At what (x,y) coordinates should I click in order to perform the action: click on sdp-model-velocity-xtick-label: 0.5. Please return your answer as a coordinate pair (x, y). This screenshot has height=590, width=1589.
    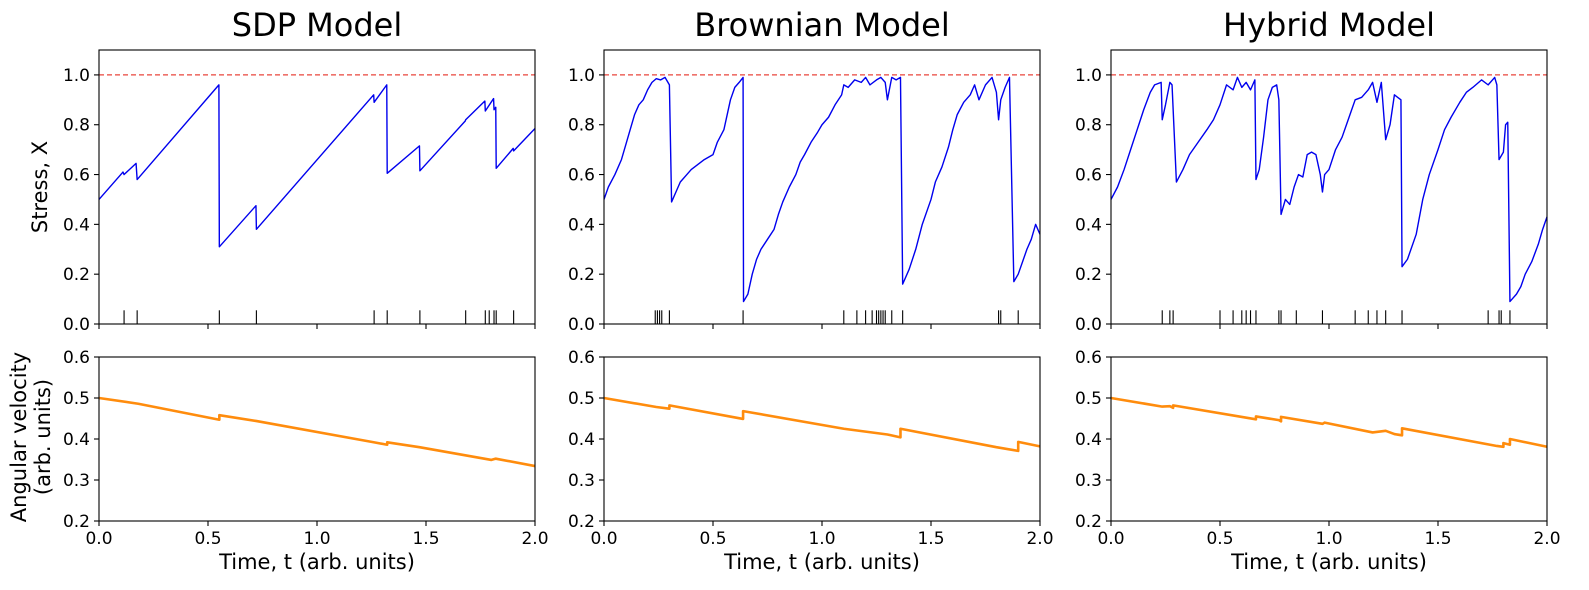
    Looking at the image, I should click on (207, 539).